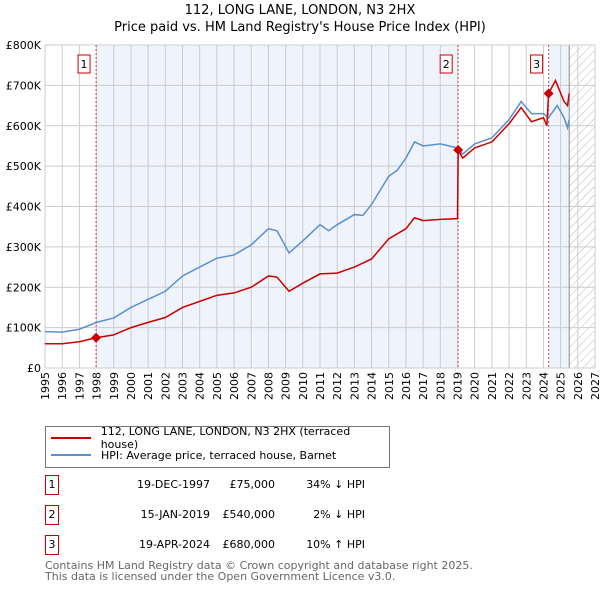 The height and width of the screenshot is (590, 600). What do you see at coordinates (173, 484) in the screenshot?
I see `sale-date: 19-DEC-1997` at bounding box center [173, 484].